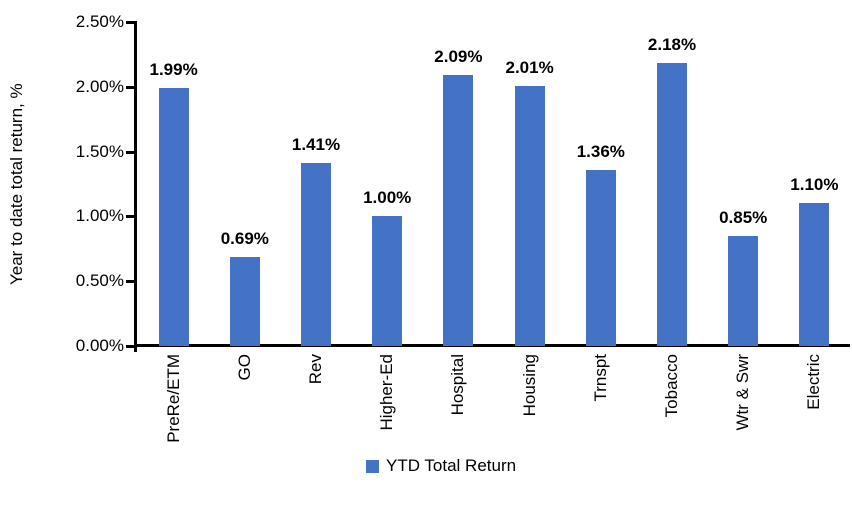 The width and height of the screenshot is (852, 513). I want to click on bar-value-label: 2.01%, so click(529, 67).